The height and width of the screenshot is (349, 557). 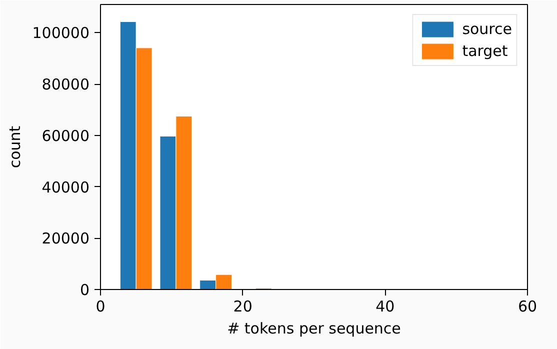 I want to click on legend-label: target, so click(x=485, y=51).